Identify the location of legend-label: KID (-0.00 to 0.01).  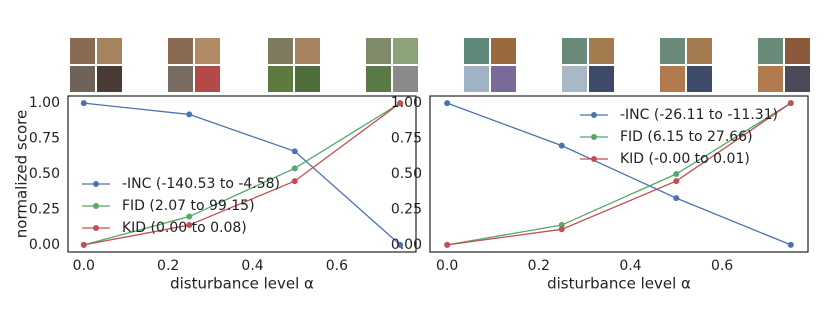
(685, 159).